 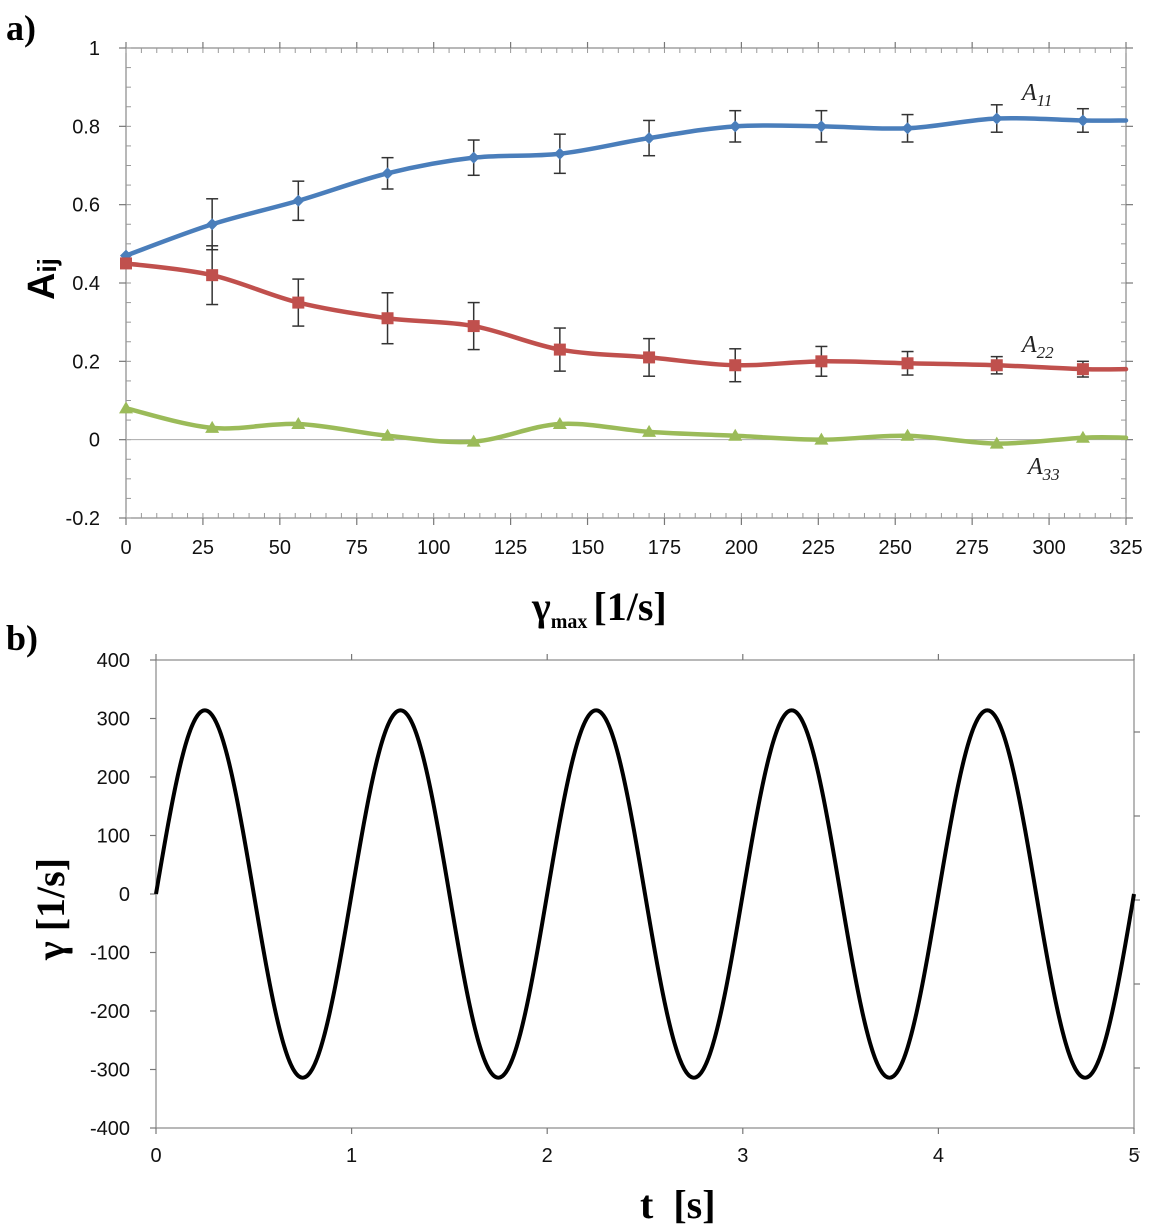 What do you see at coordinates (587, 548) in the screenshot?
I see `x-tick-label: 150` at bounding box center [587, 548].